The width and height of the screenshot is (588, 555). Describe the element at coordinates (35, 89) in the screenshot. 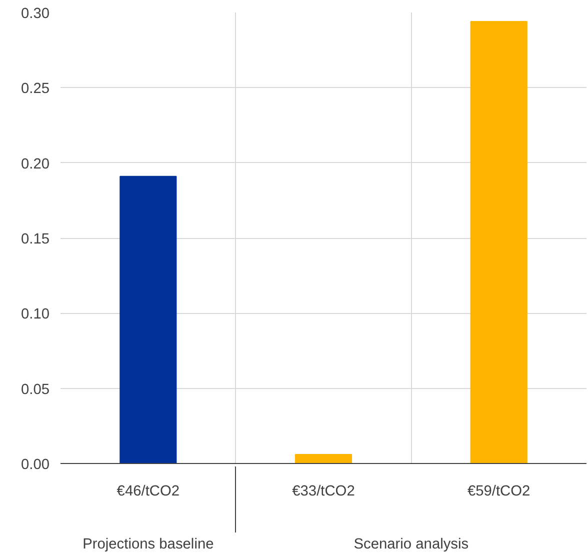

I see `y-tick-label: 0.25` at that location.